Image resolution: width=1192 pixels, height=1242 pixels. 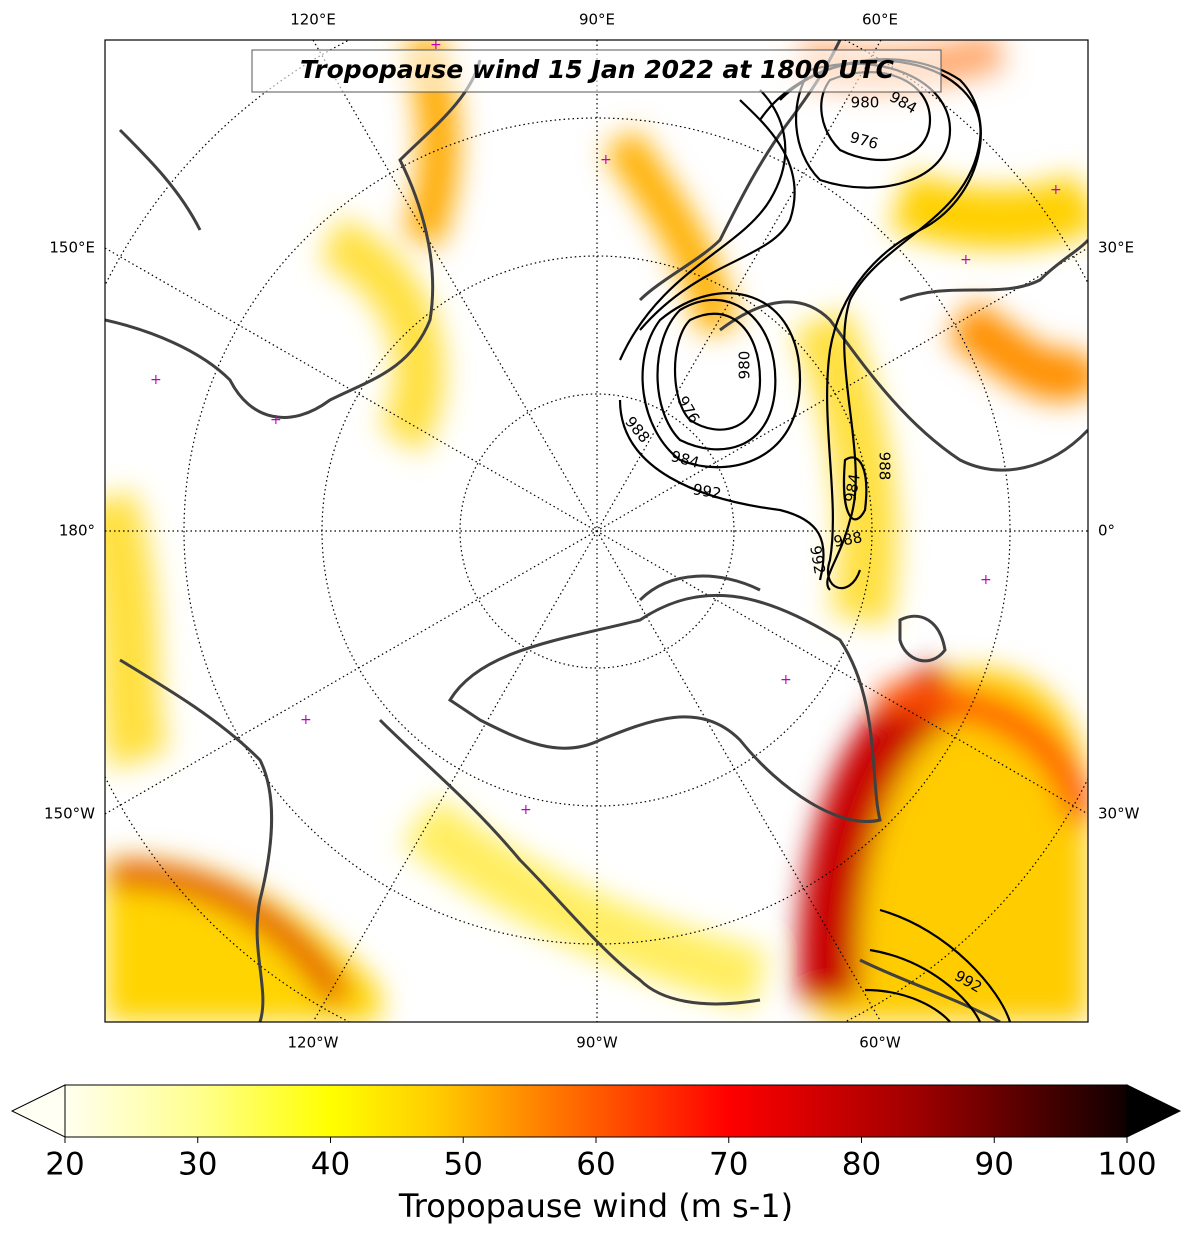 I want to click on title: Tropopause wind 15 Jan 2022 at 1800 UTC, so click(x=597, y=69).